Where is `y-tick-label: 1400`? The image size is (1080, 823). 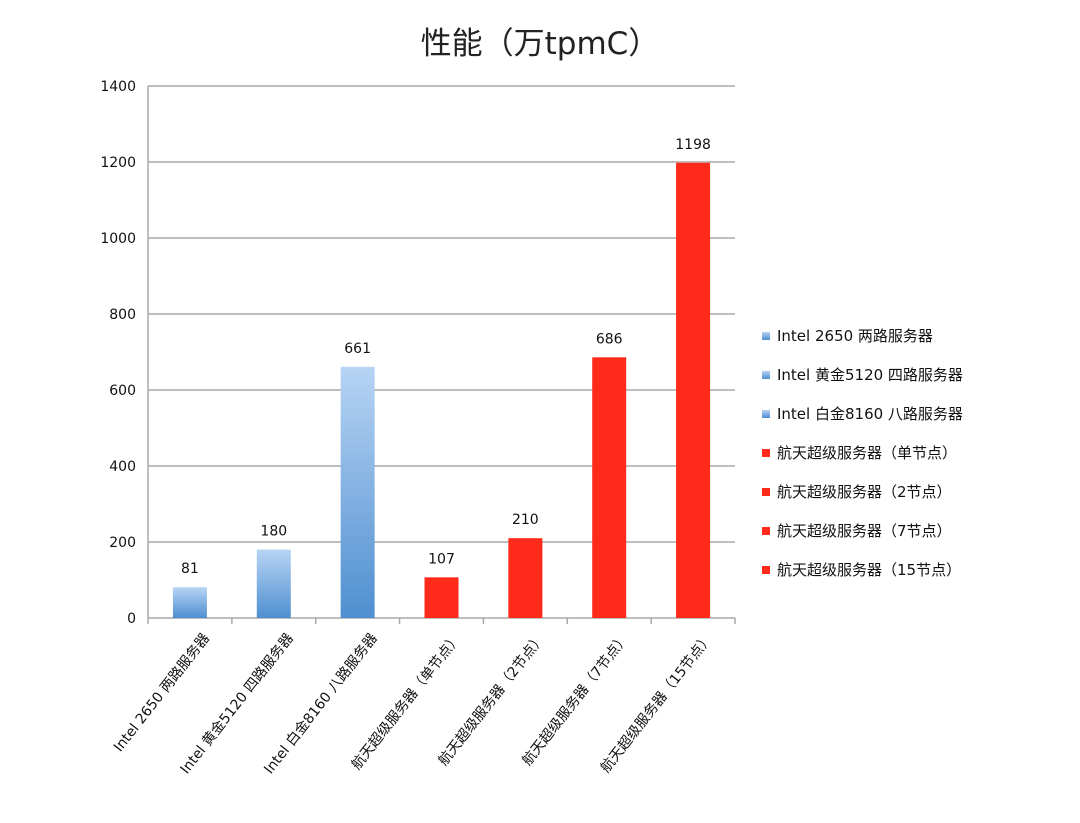
y-tick-label: 1400 is located at coordinates (118, 87).